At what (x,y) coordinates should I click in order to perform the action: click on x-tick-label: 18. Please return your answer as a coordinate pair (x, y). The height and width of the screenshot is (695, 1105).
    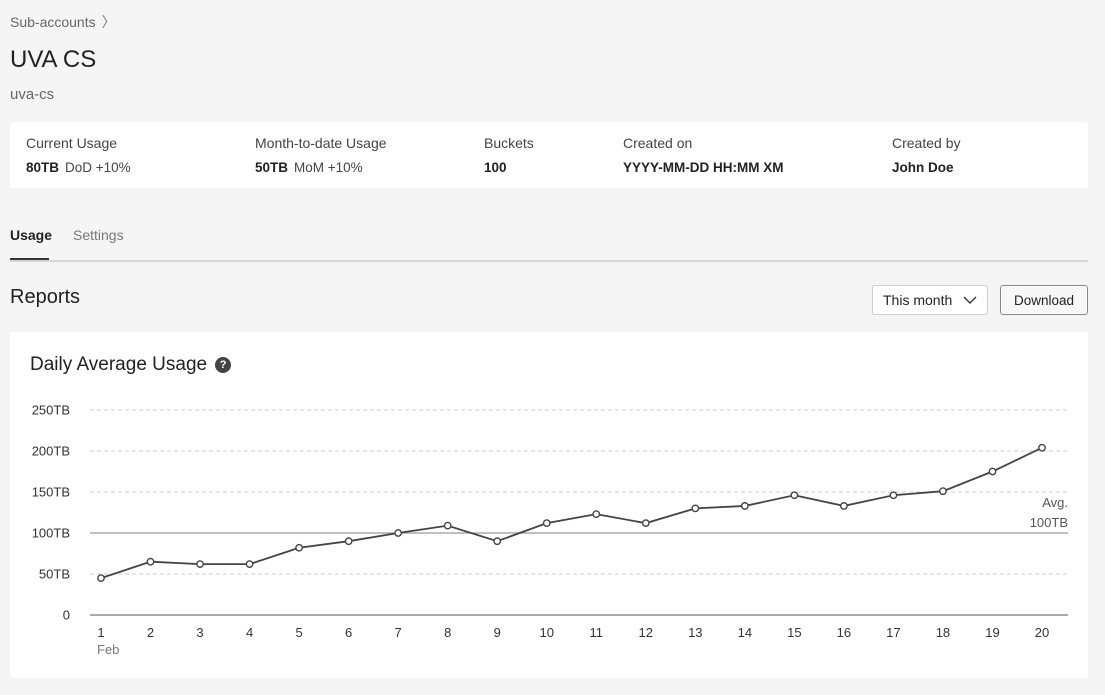
    Looking at the image, I should click on (943, 632).